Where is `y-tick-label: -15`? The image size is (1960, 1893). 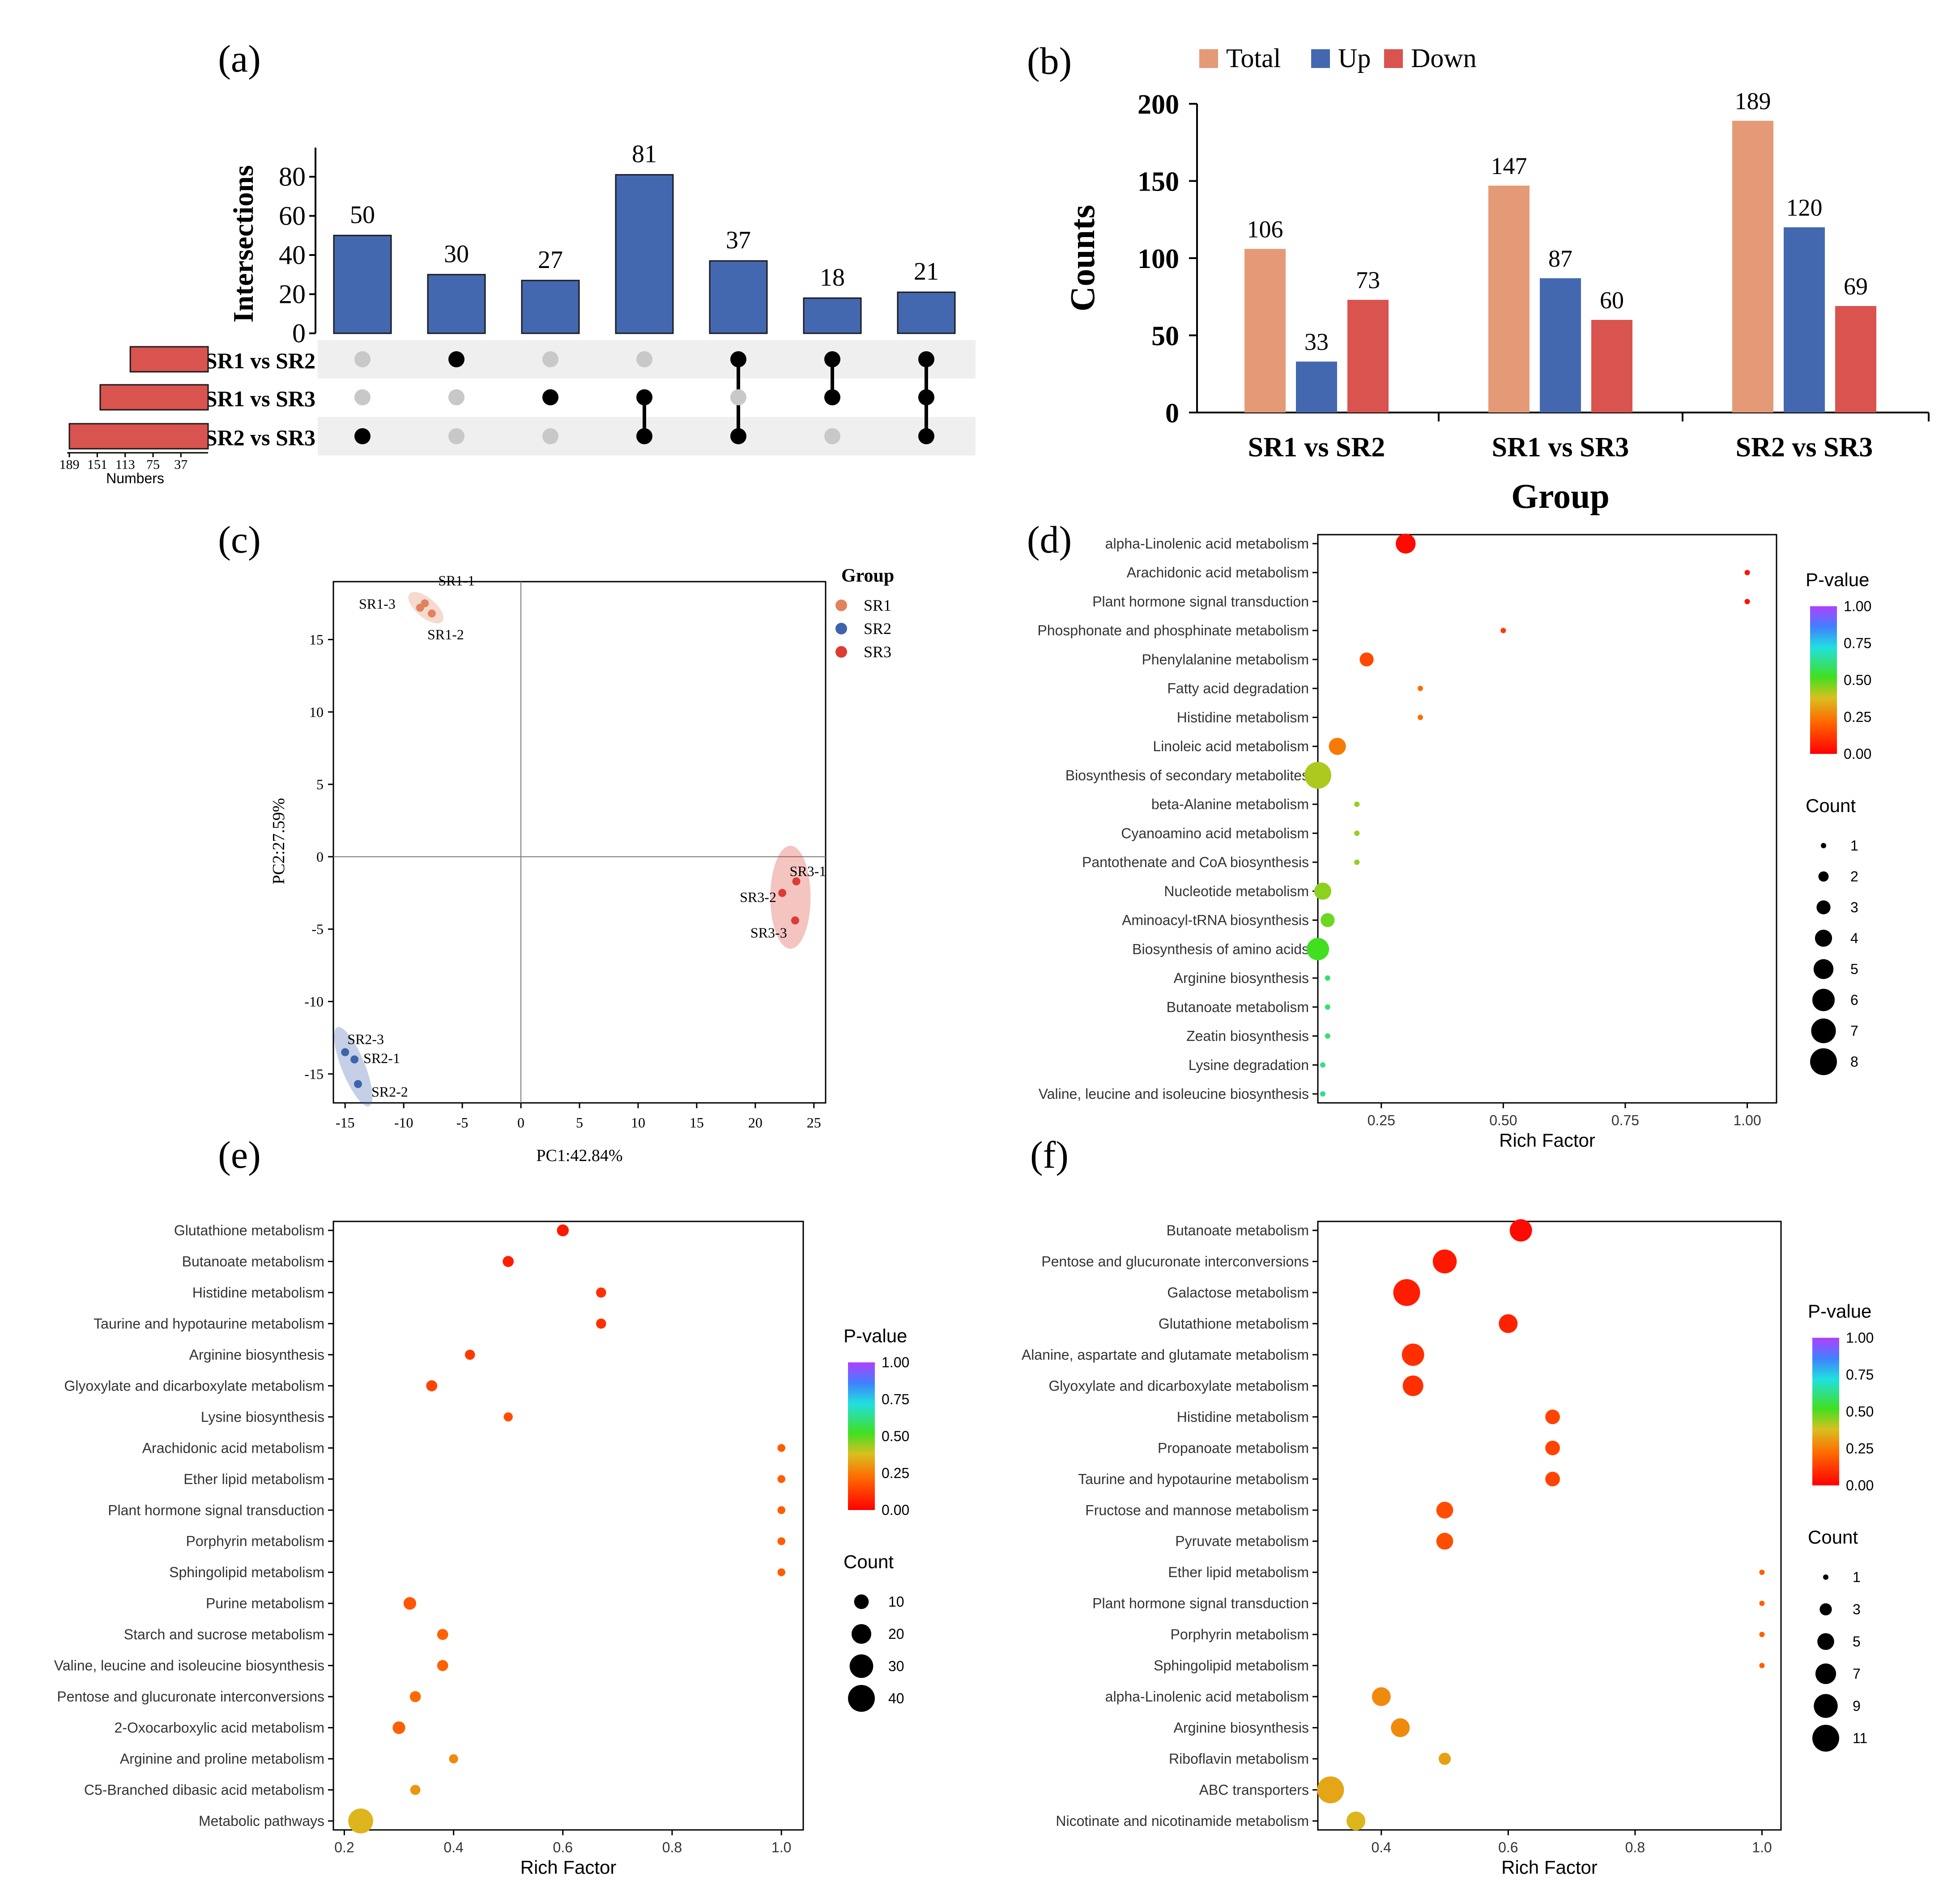
y-tick-label: -15 is located at coordinates (314, 1074).